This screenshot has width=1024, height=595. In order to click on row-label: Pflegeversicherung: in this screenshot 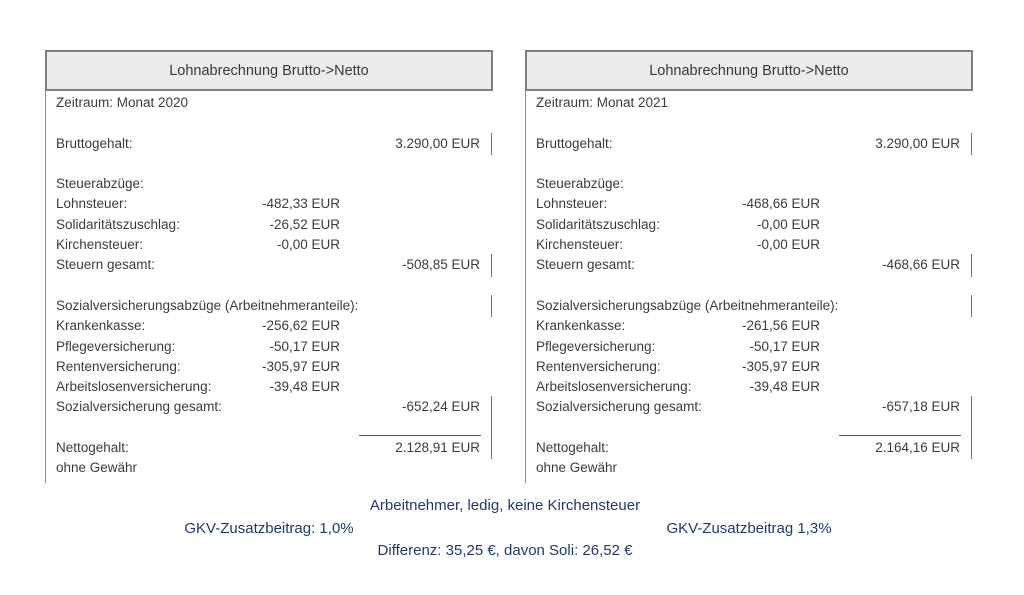, I will do `click(596, 346)`.